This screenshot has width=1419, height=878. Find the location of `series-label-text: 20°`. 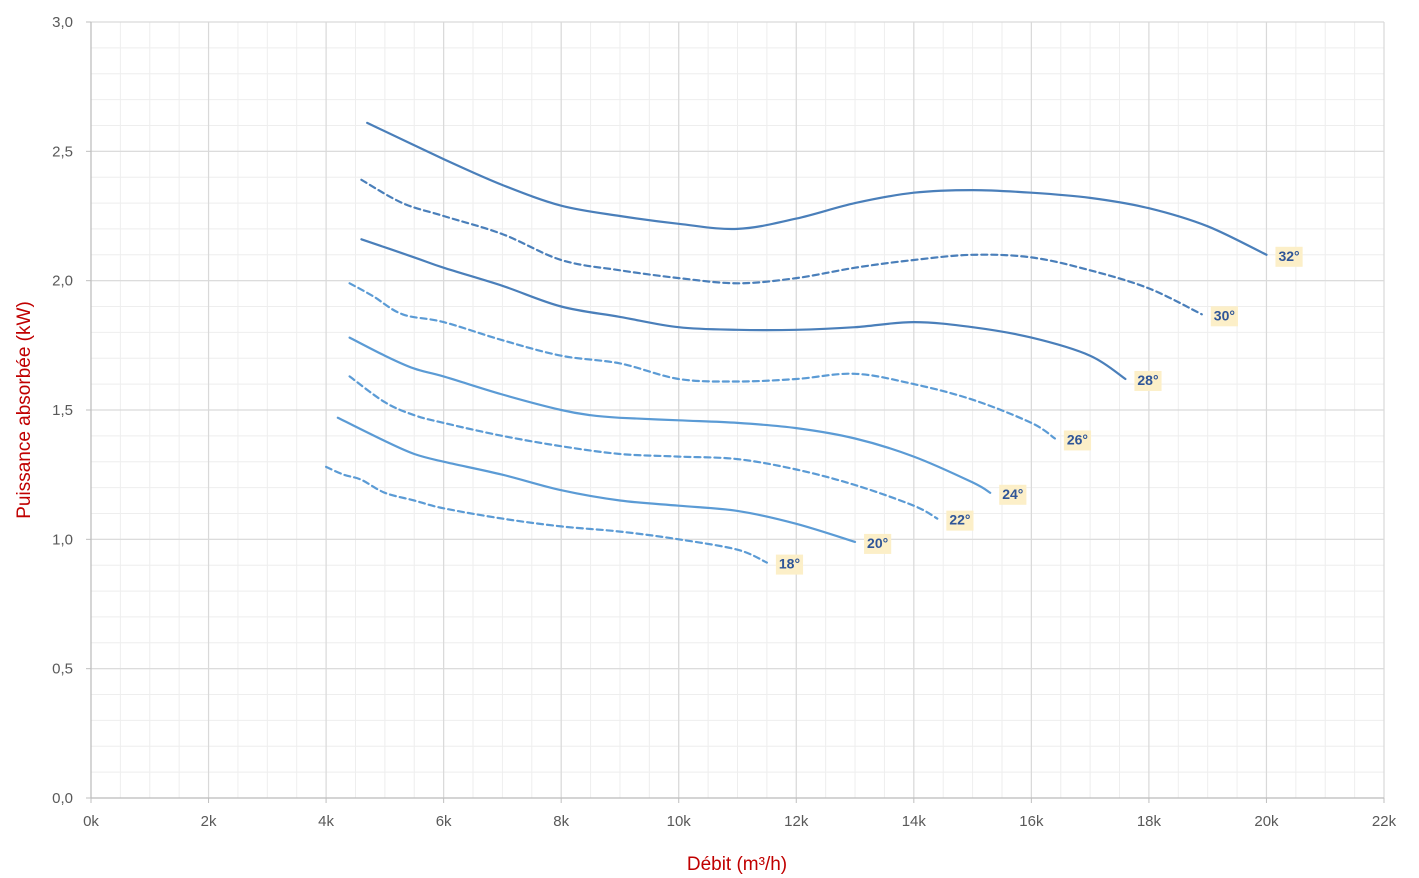

series-label-text: 20° is located at coordinates (877, 543).